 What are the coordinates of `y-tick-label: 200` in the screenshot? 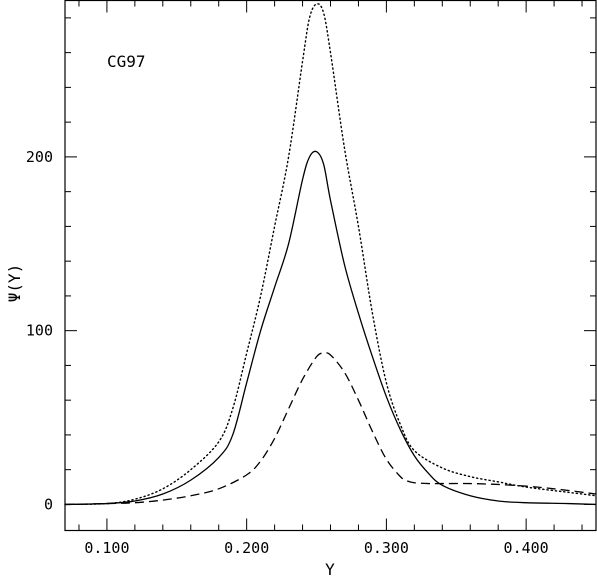 It's located at (39, 157).